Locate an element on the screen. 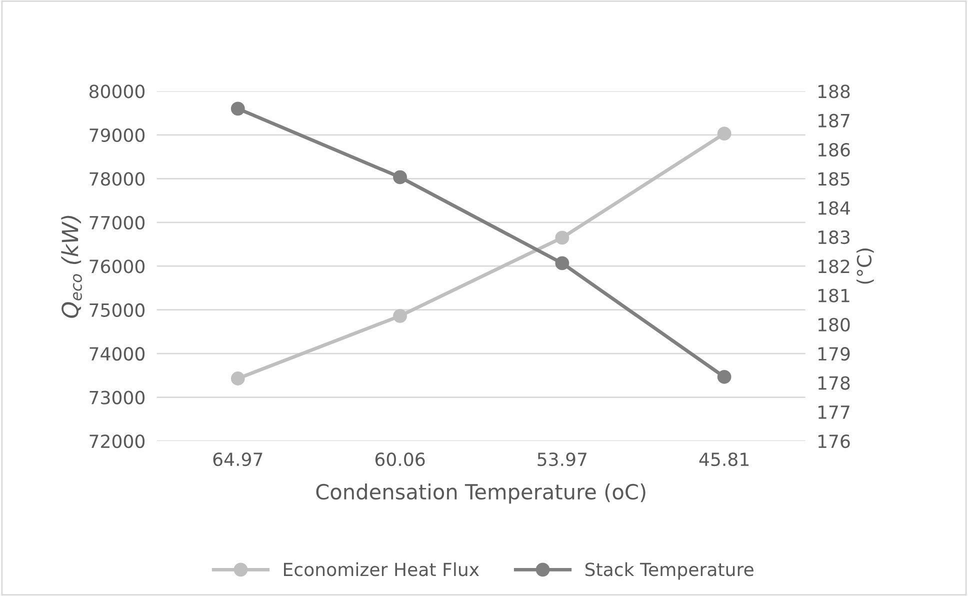  y2-tick-label: 184 is located at coordinates (834, 208).